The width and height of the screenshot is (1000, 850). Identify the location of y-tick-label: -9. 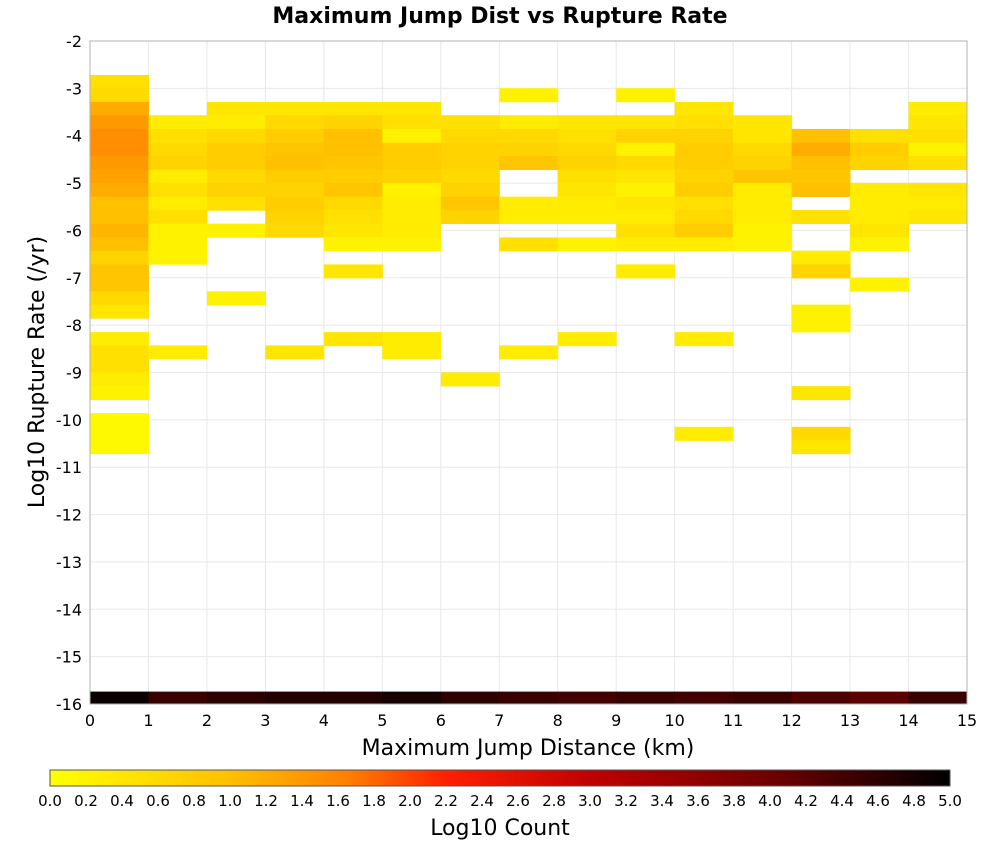
(74, 373).